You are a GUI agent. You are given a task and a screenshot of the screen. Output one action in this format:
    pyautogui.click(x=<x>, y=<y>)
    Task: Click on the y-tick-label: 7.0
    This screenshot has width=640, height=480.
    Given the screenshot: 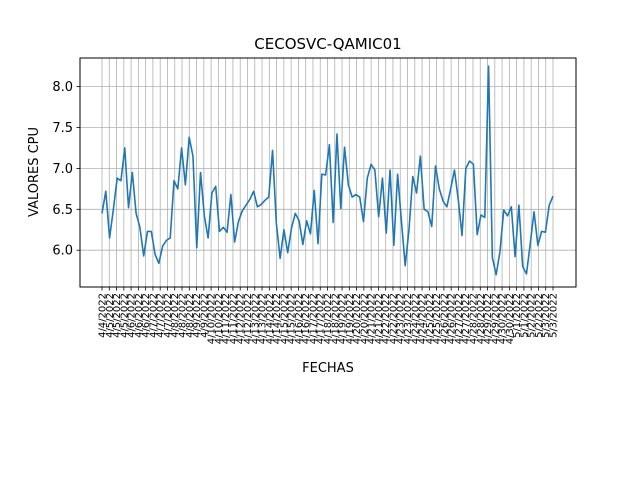 What is the action you would take?
    pyautogui.click(x=62, y=169)
    